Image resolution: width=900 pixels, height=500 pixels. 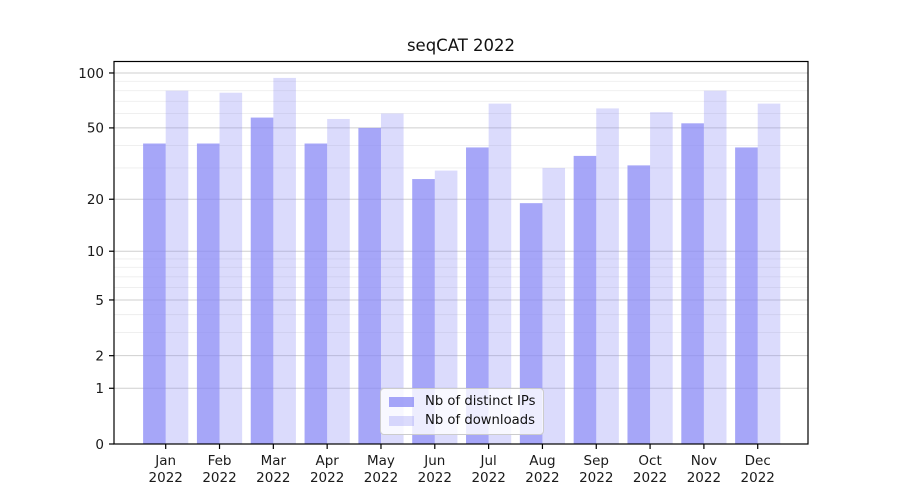 What do you see at coordinates (99, 445) in the screenshot?
I see `y-tick-label: 0` at bounding box center [99, 445].